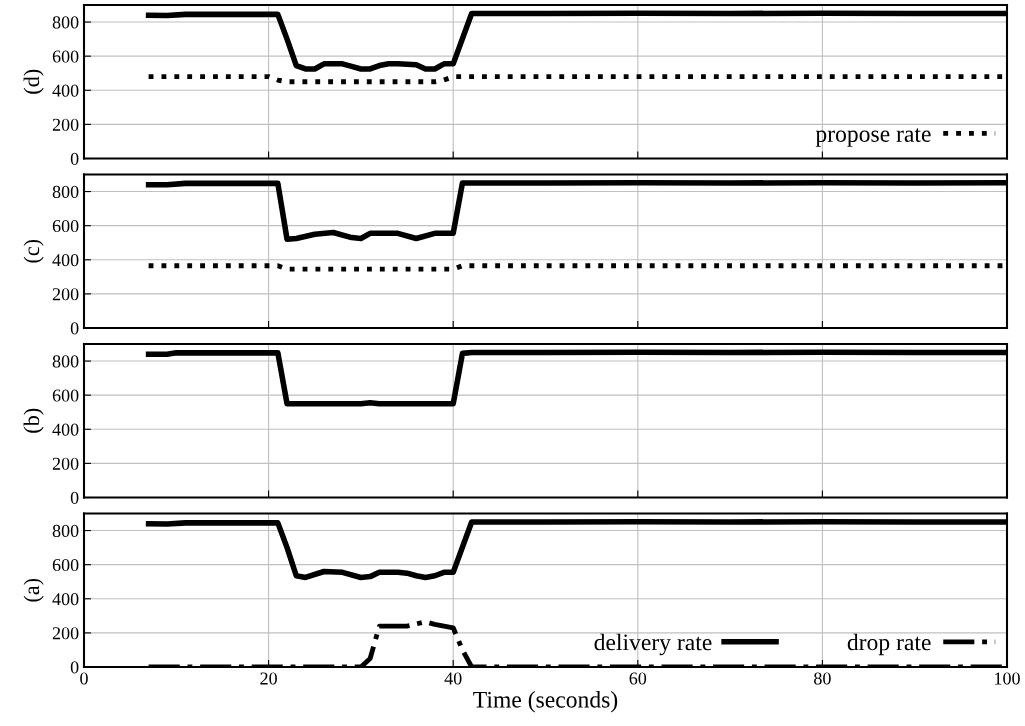 The height and width of the screenshot is (726, 1025). What do you see at coordinates (268, 678) in the screenshot?
I see `x-tick-label: 20` at bounding box center [268, 678].